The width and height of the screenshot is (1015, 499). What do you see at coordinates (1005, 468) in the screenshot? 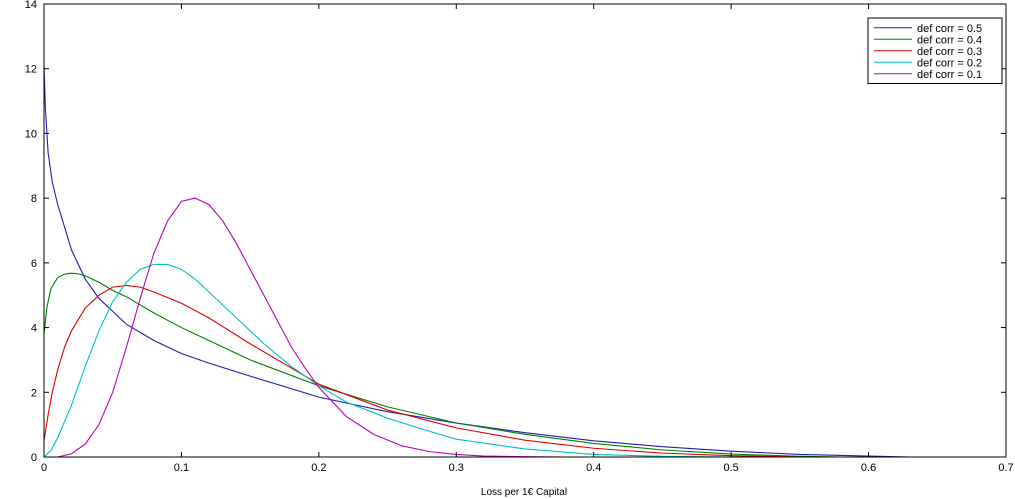
I see `x-tick-label: 0.7` at bounding box center [1005, 468].